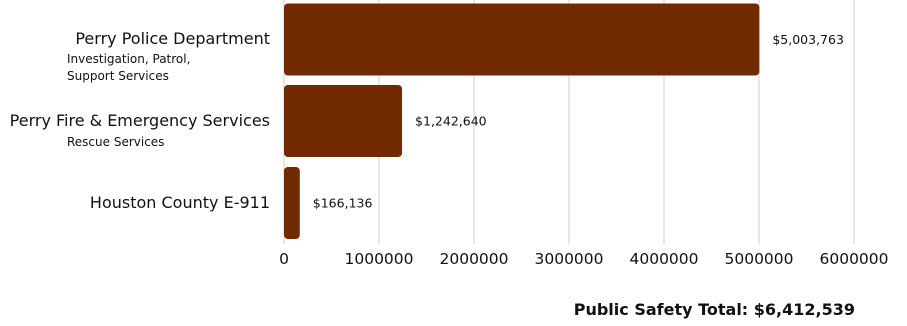  What do you see at coordinates (451, 121) in the screenshot?
I see `data-label: $1,242,640` at bounding box center [451, 121].